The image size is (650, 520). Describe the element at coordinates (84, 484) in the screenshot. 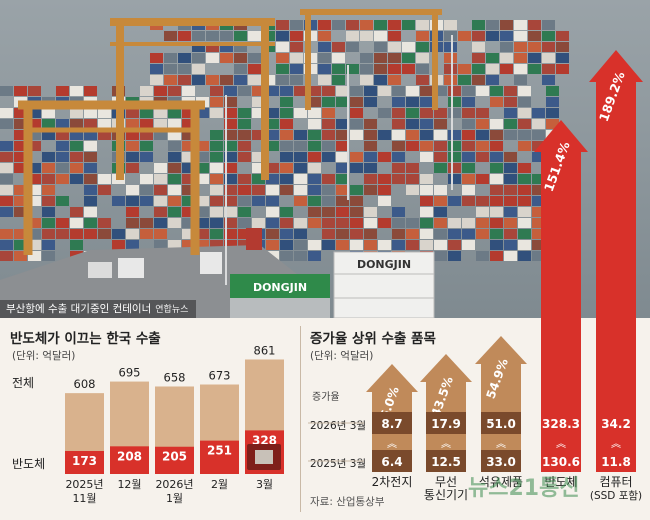

I see `category-label: 2025년` at that location.